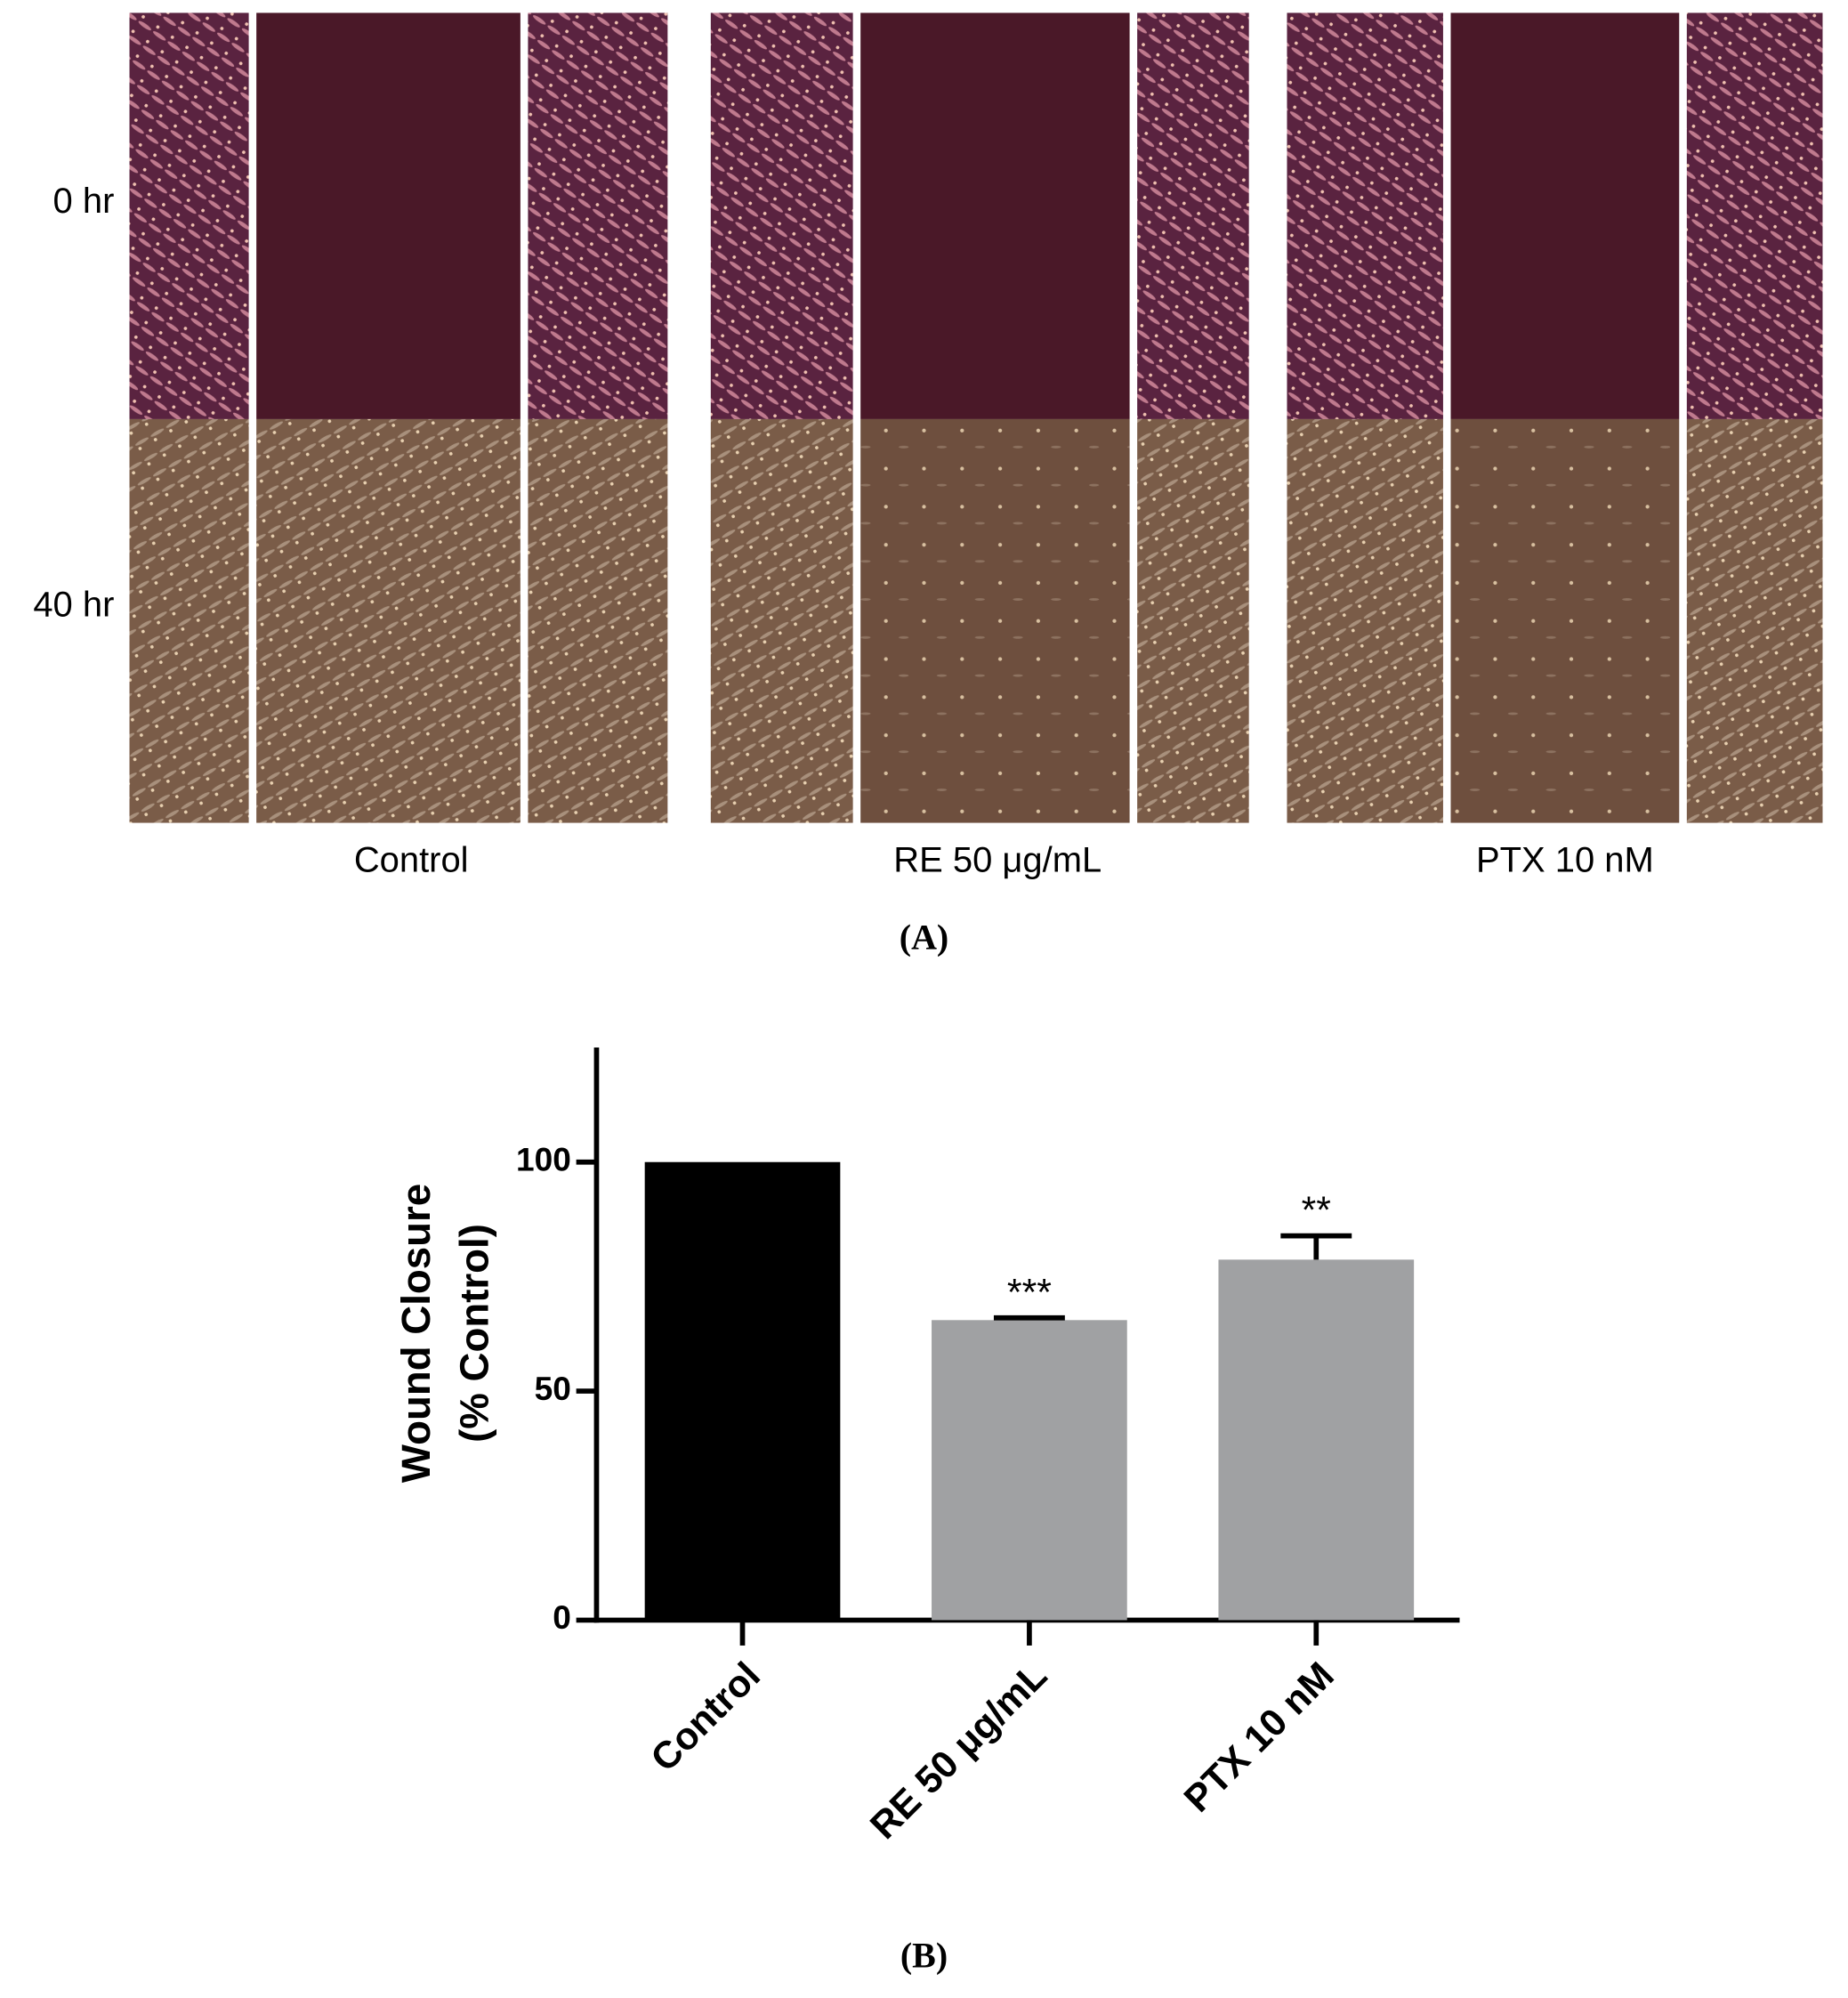 The height and width of the screenshot is (1998, 1848). What do you see at coordinates (562, 1617) in the screenshot?
I see `y-tick-label: 0` at bounding box center [562, 1617].